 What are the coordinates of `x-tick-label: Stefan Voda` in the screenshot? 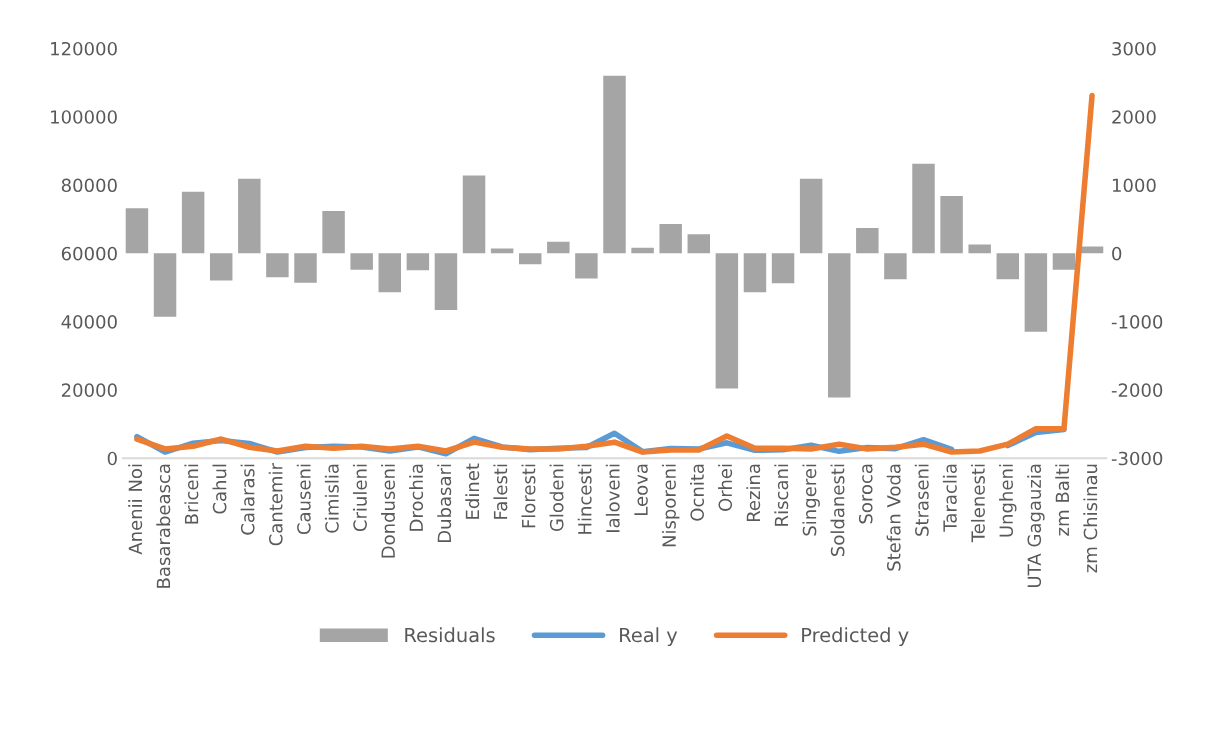 It's located at (893, 517).